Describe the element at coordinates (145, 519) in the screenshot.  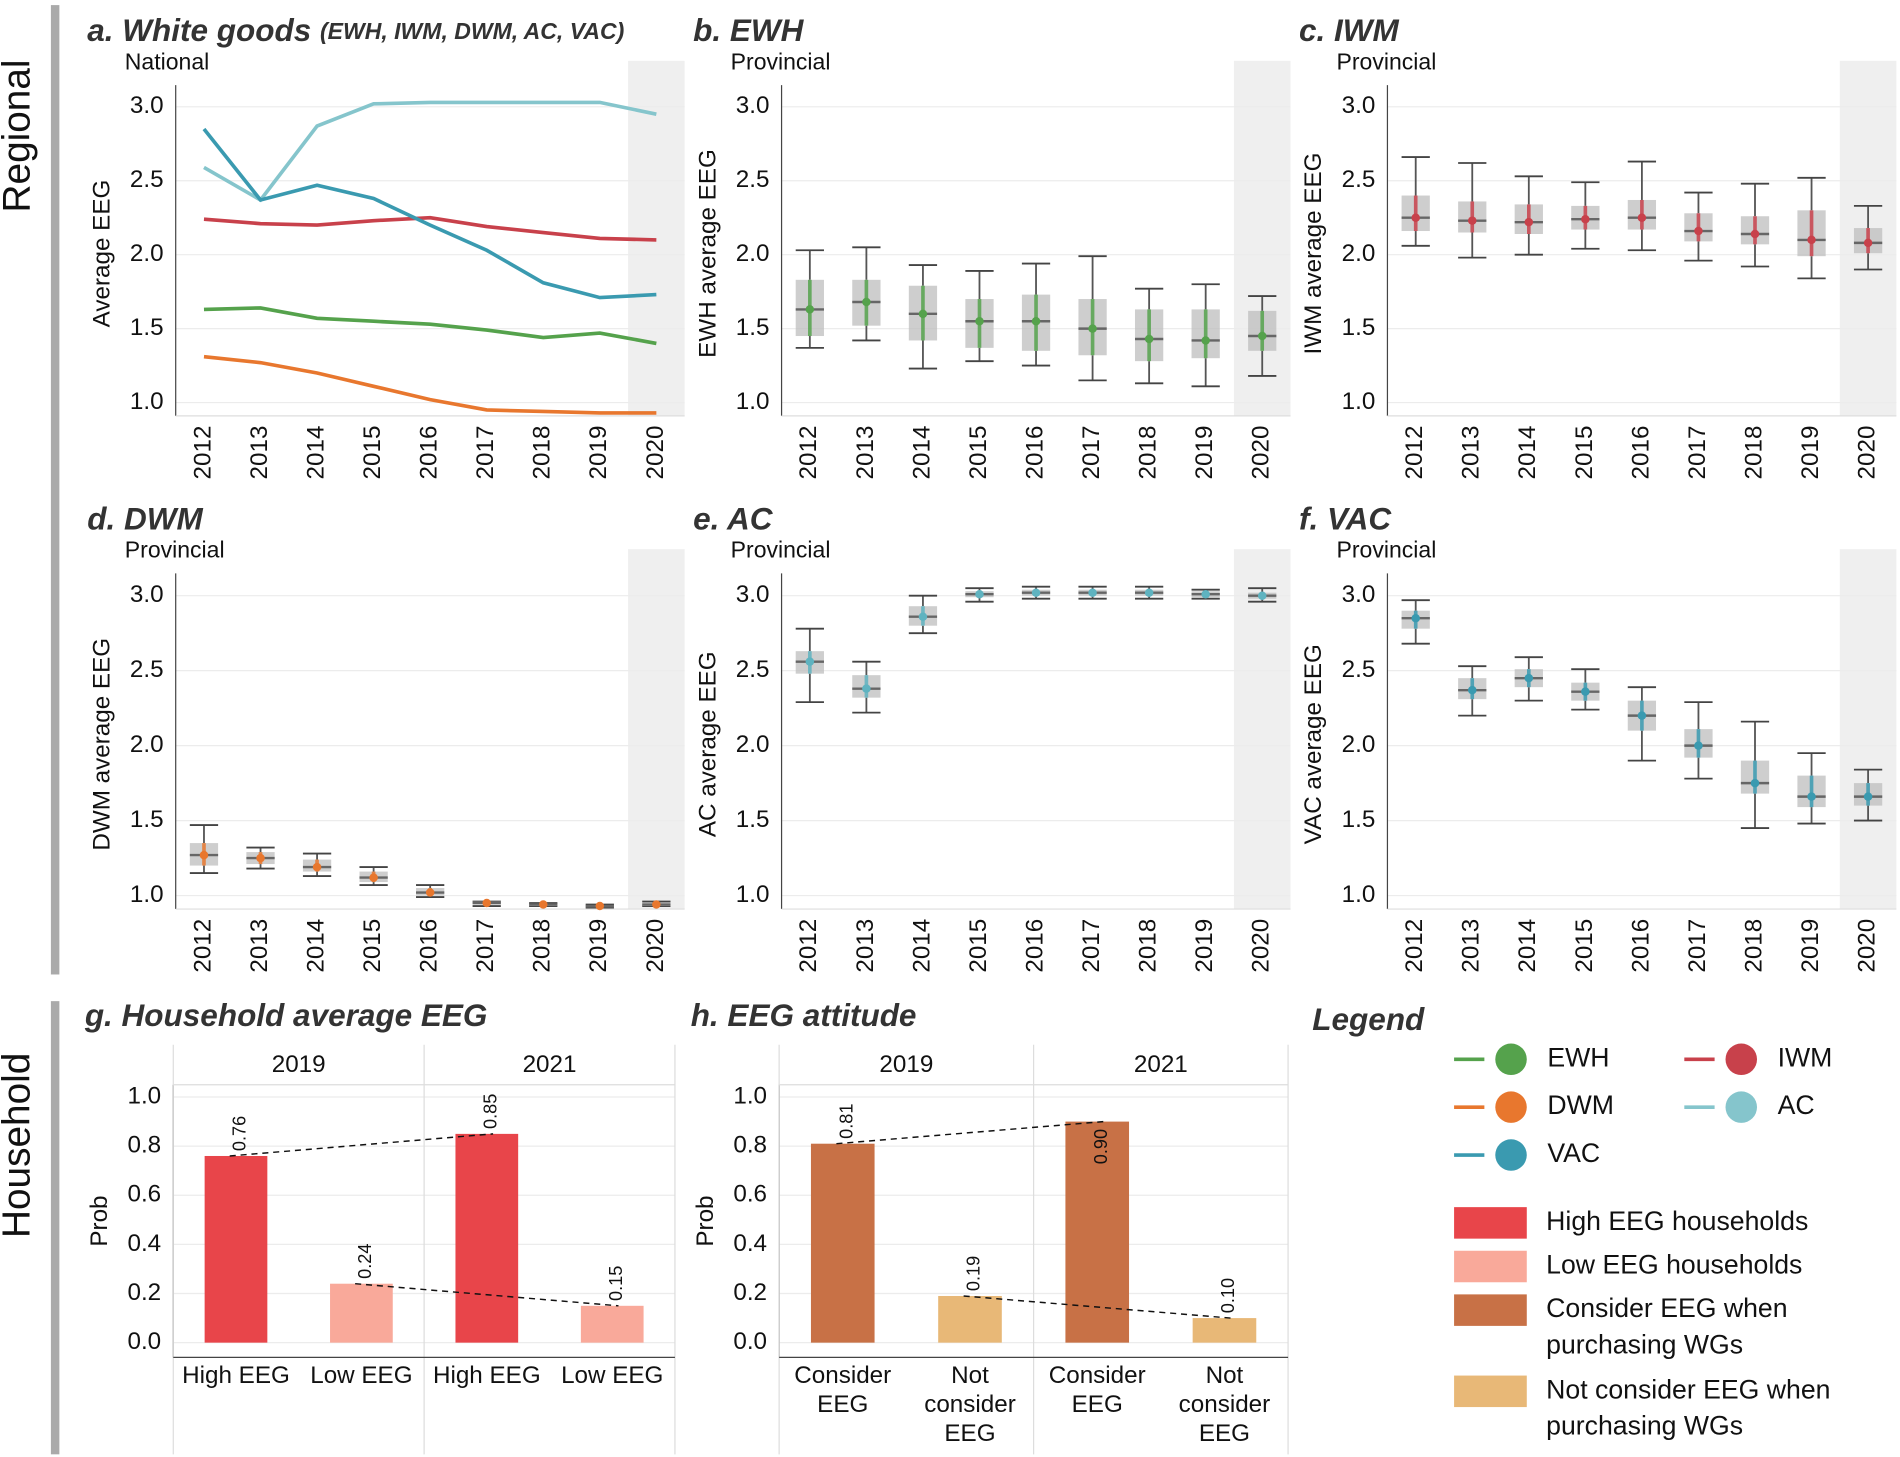
I see `panel-title: d. DWM` at that location.